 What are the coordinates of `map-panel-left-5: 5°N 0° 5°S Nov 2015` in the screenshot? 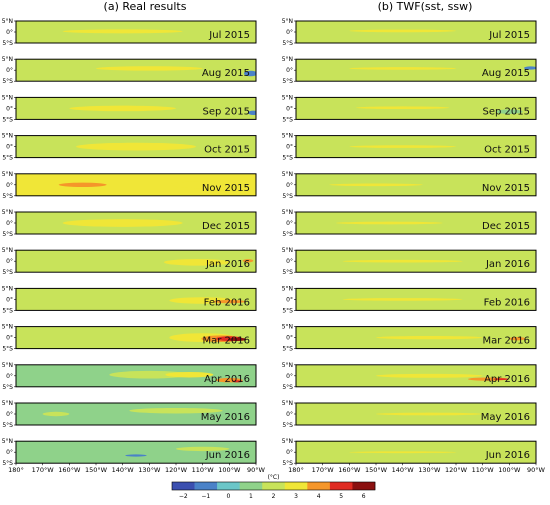 It's located at (129, 185).